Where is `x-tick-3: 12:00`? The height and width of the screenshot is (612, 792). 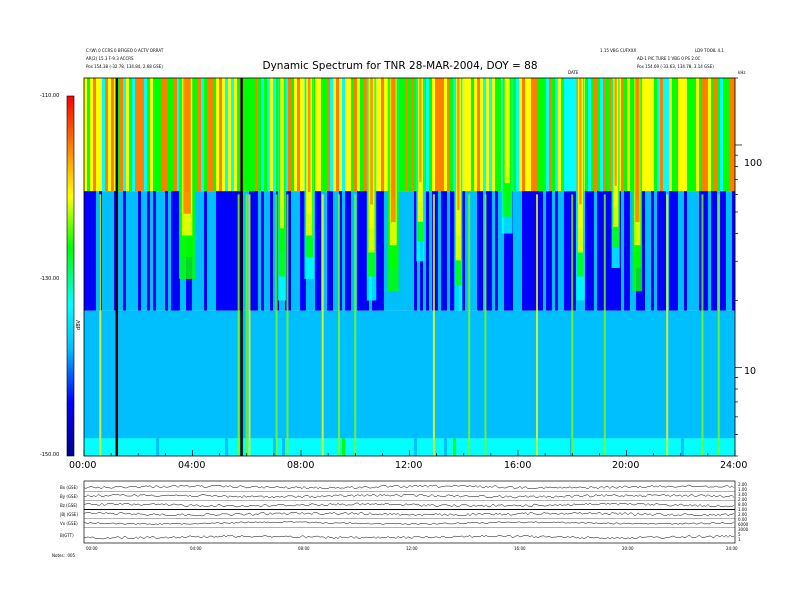
x-tick-3: 12:00 is located at coordinates (409, 465).